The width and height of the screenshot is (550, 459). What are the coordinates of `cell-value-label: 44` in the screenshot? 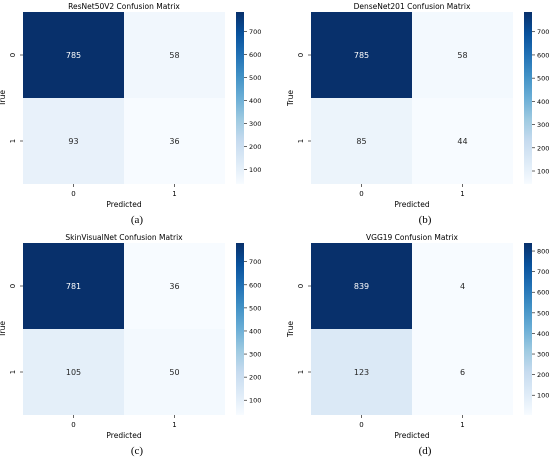 It's located at (462, 141).